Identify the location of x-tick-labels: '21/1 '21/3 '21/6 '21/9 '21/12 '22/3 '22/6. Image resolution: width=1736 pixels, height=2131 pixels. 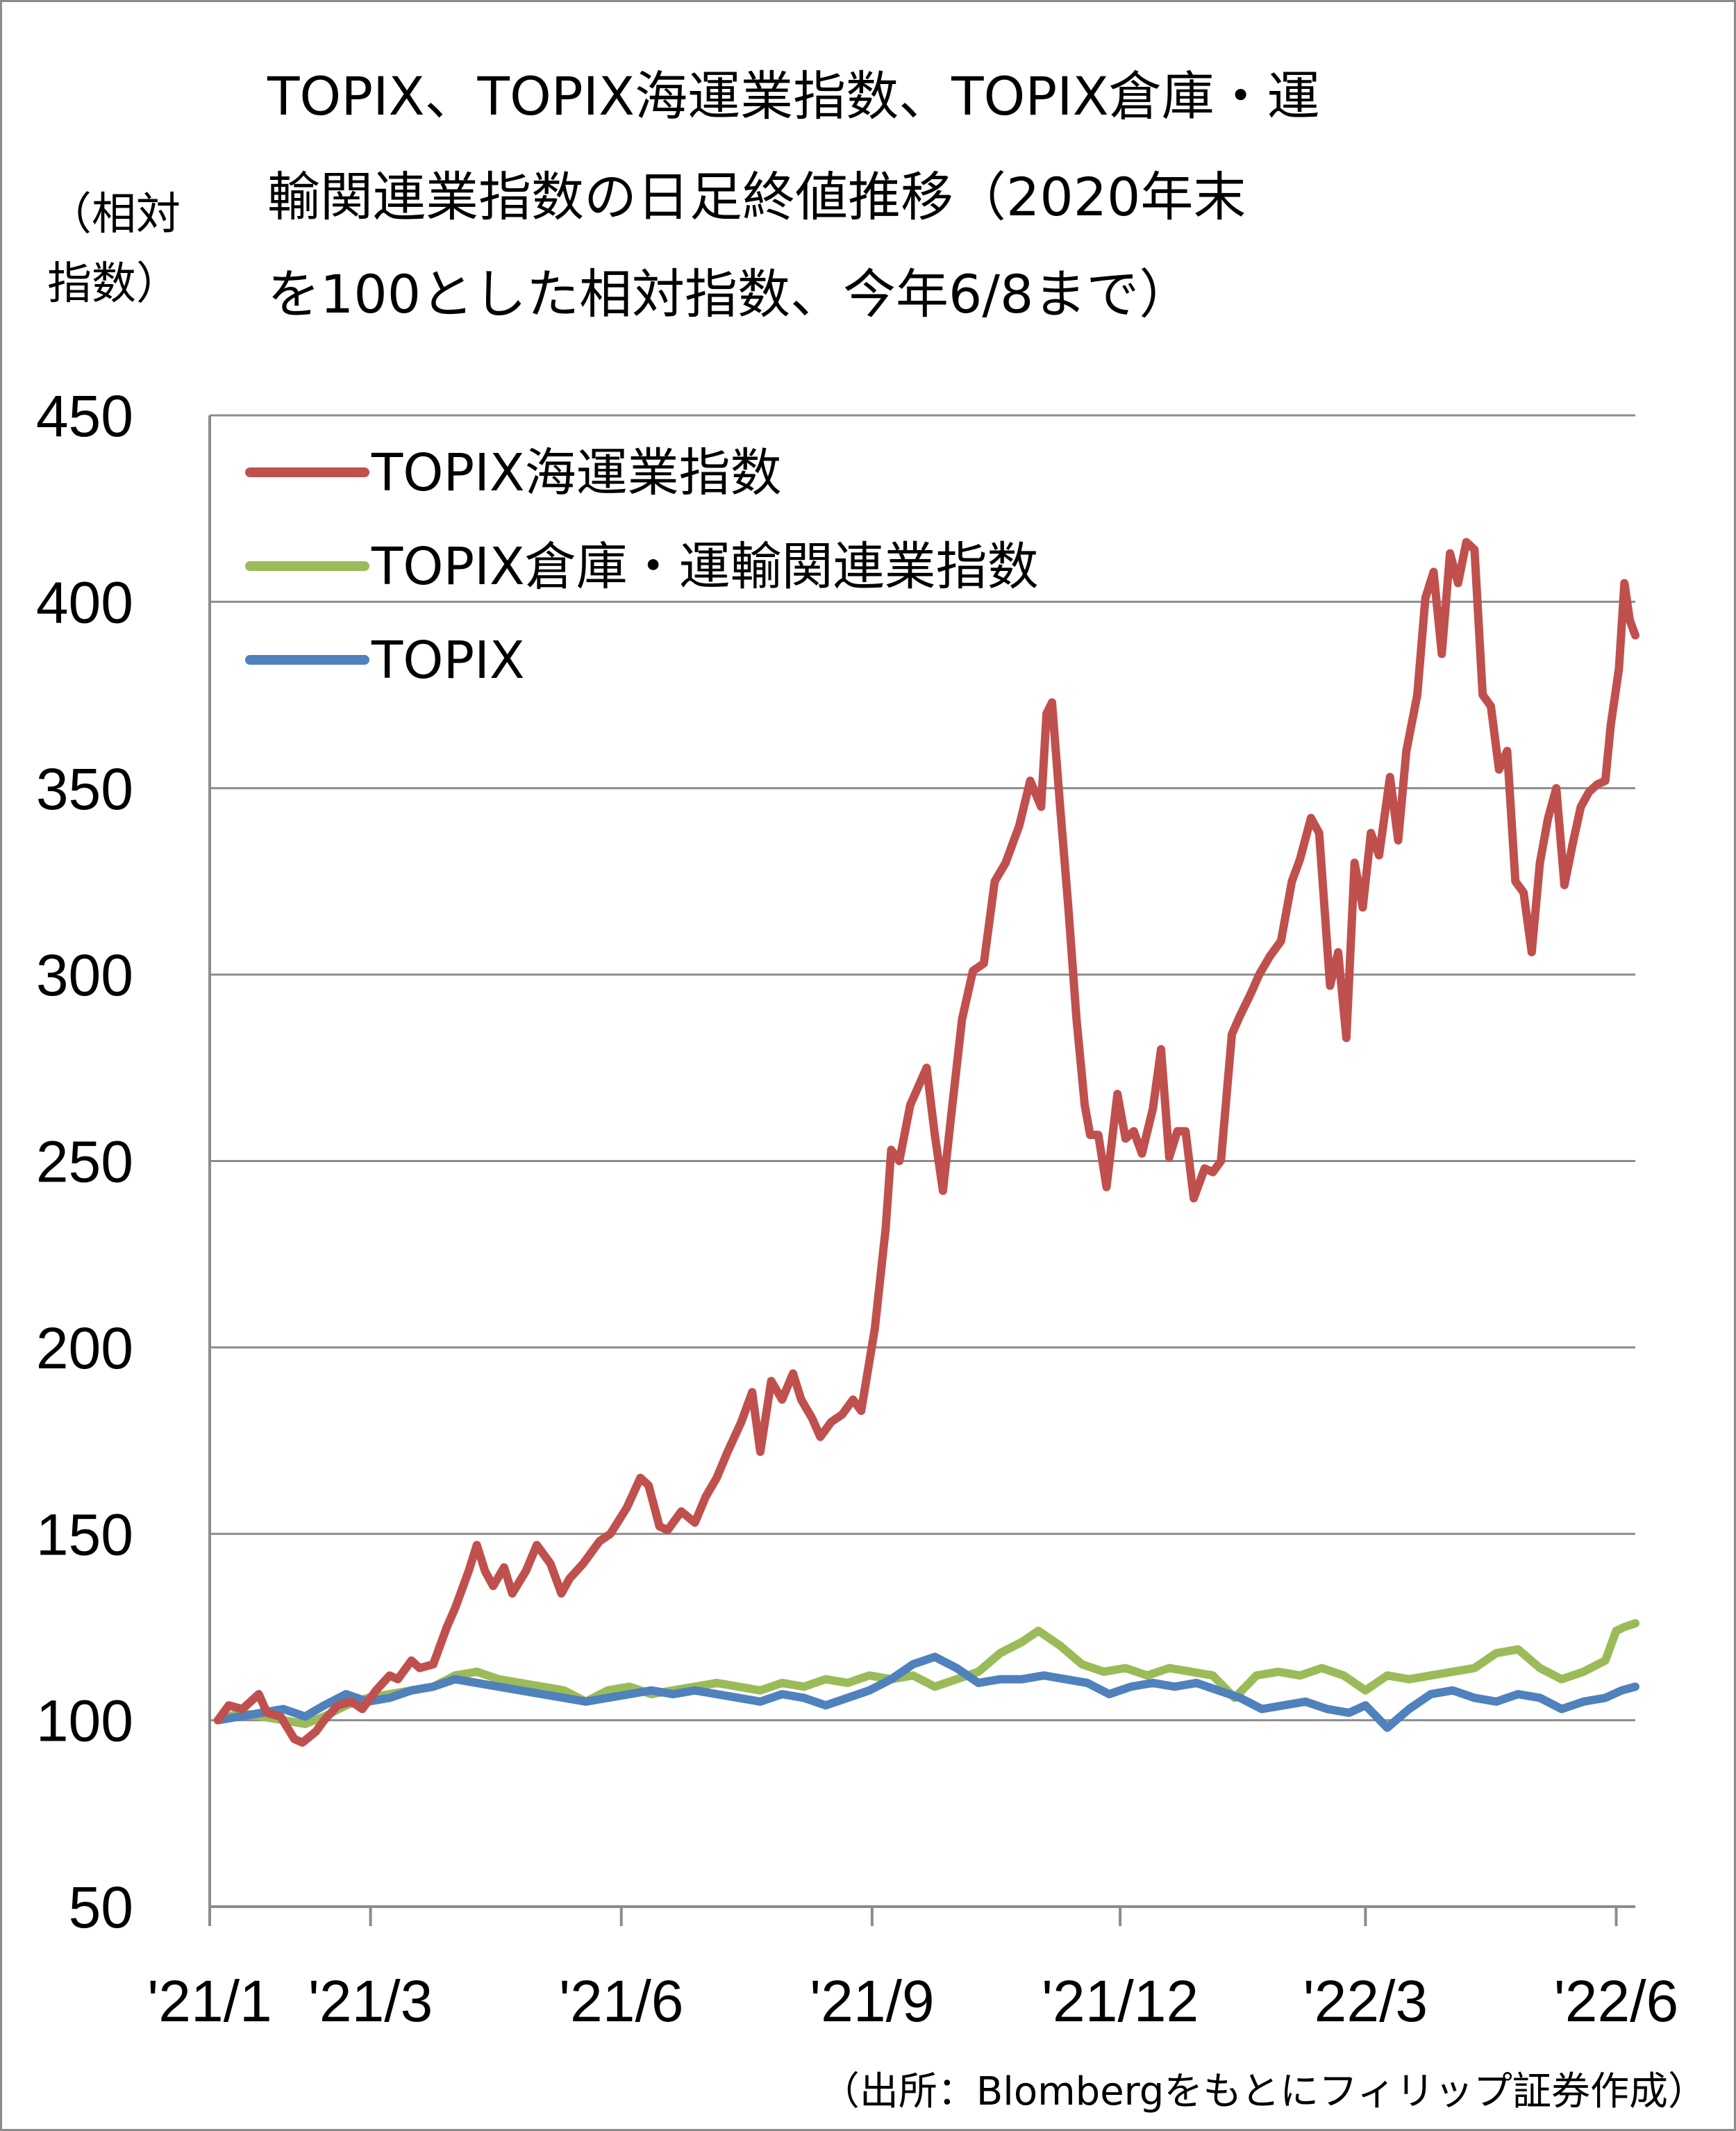
(912, 2001).